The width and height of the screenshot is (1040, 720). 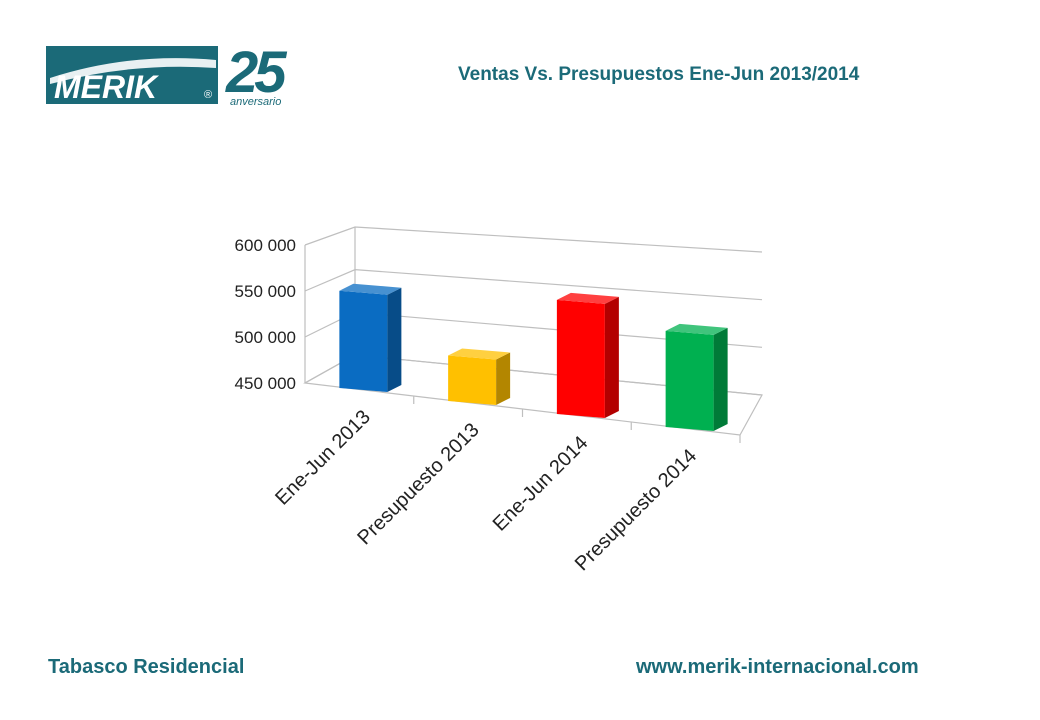 What do you see at coordinates (265, 314) in the screenshot?
I see `chart-y-ticks: 450 000 500 000 550 000 600 000` at bounding box center [265, 314].